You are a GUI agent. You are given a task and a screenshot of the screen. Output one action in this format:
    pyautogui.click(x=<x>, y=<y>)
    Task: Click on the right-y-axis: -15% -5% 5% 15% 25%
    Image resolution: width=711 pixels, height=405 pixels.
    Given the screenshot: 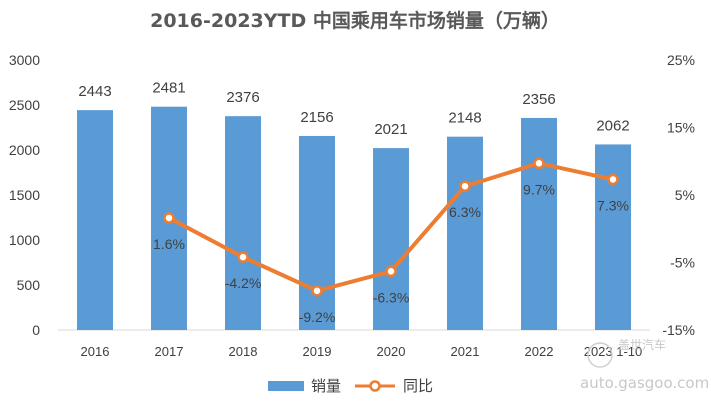 What is the action you would take?
    pyautogui.click(x=678, y=195)
    